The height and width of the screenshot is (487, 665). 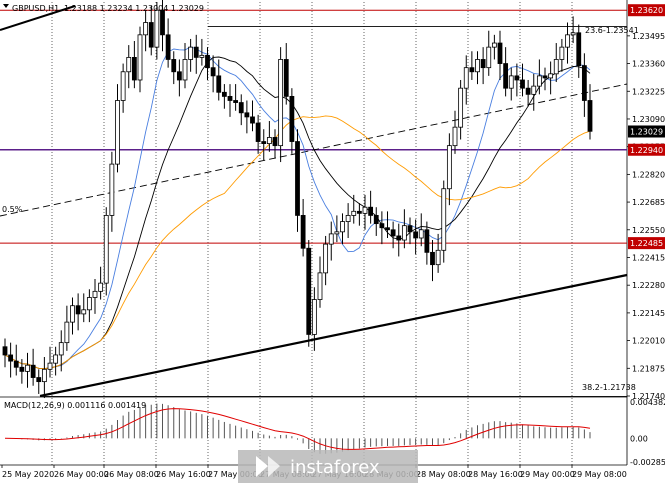 What do you see at coordinates (134, 8) in the screenshot?
I see `ohlc-label: 1.23188 1.23234 1.23004 1.23029` at bounding box center [134, 8].